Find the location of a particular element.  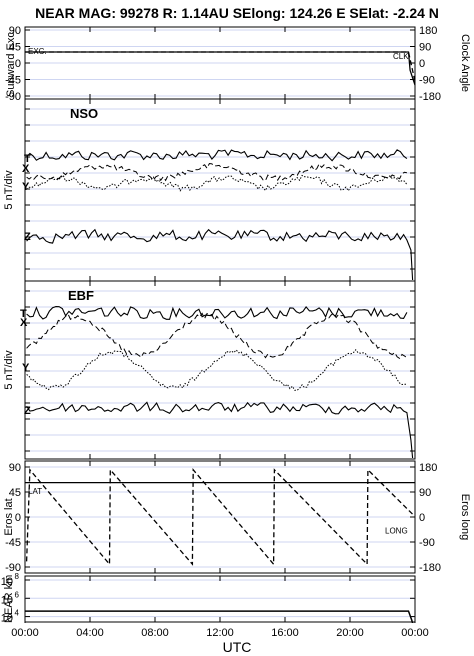

y-tick-exponent: 4 is located at coordinates (17, 613).